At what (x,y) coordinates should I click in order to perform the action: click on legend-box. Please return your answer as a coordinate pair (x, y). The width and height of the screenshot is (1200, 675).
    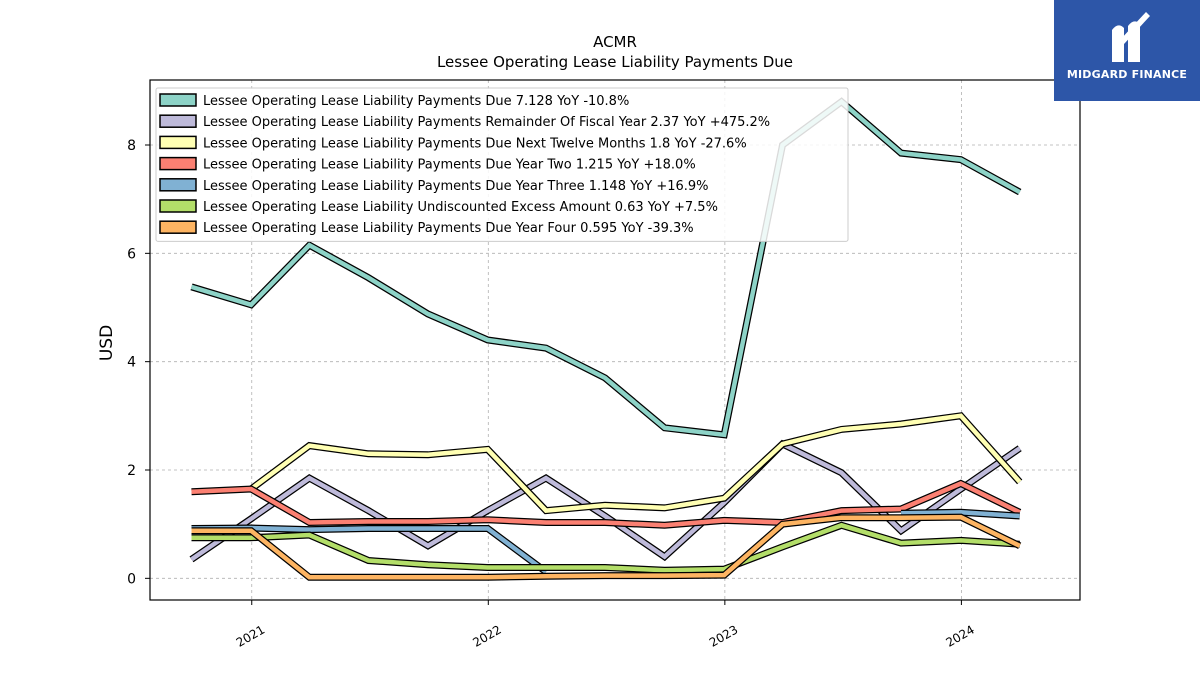
    Looking at the image, I should click on (502, 164).